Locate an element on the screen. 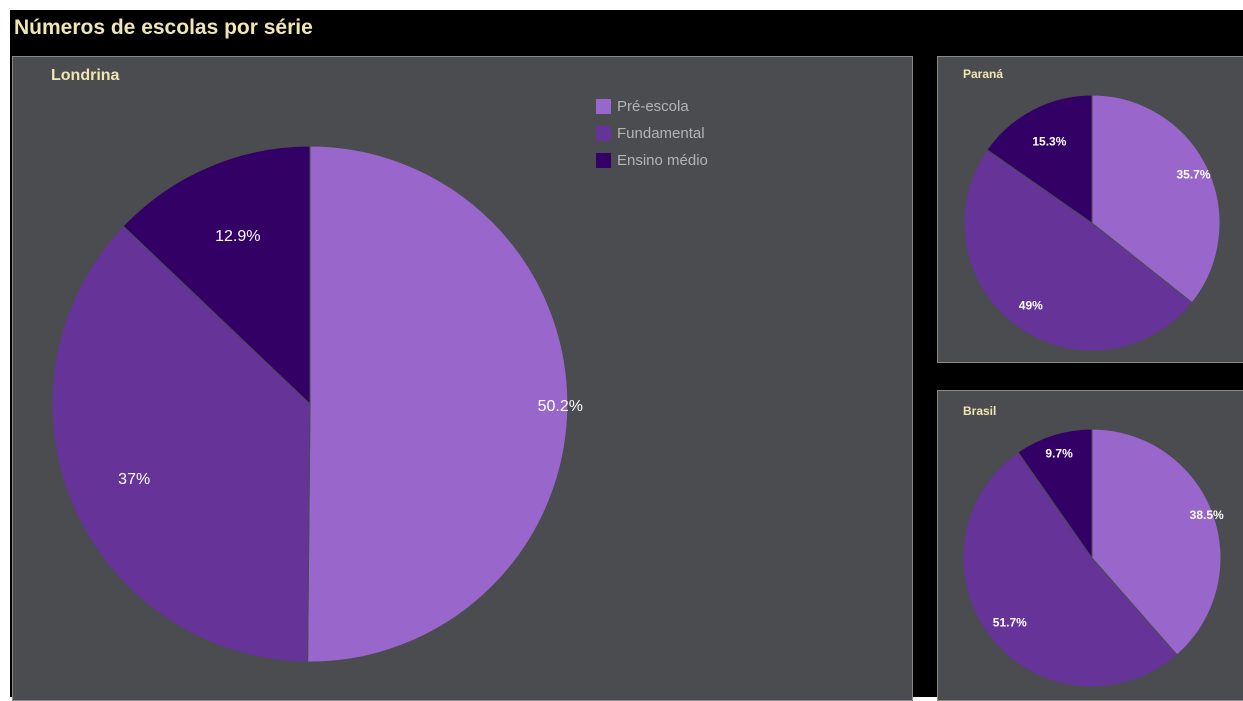 This screenshot has height=701, width=1243. data-label-parana-2: 49% is located at coordinates (1031, 305).